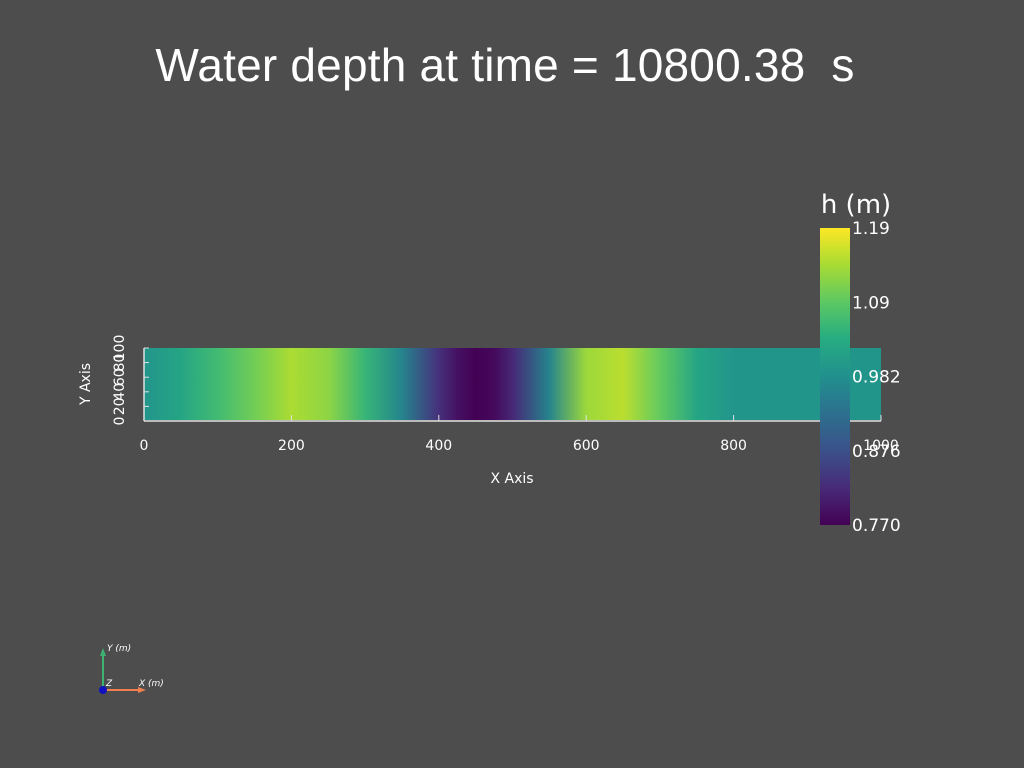 This screenshot has height=768, width=1024. What do you see at coordinates (835, 376) in the screenshot?
I see `colorbar` at bounding box center [835, 376].